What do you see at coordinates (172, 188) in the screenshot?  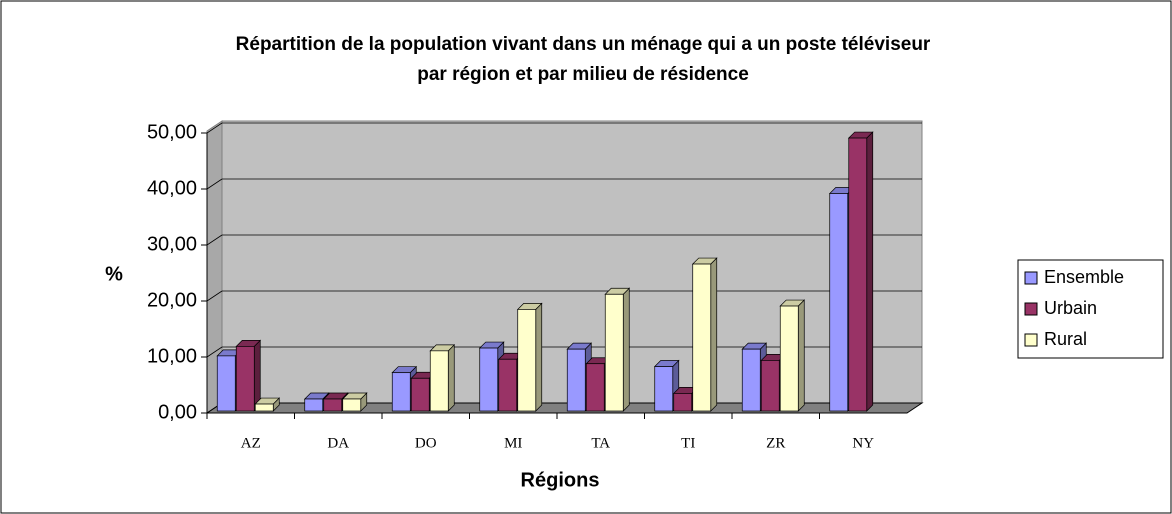 I see `y-tick-label: 40,00` at bounding box center [172, 188].